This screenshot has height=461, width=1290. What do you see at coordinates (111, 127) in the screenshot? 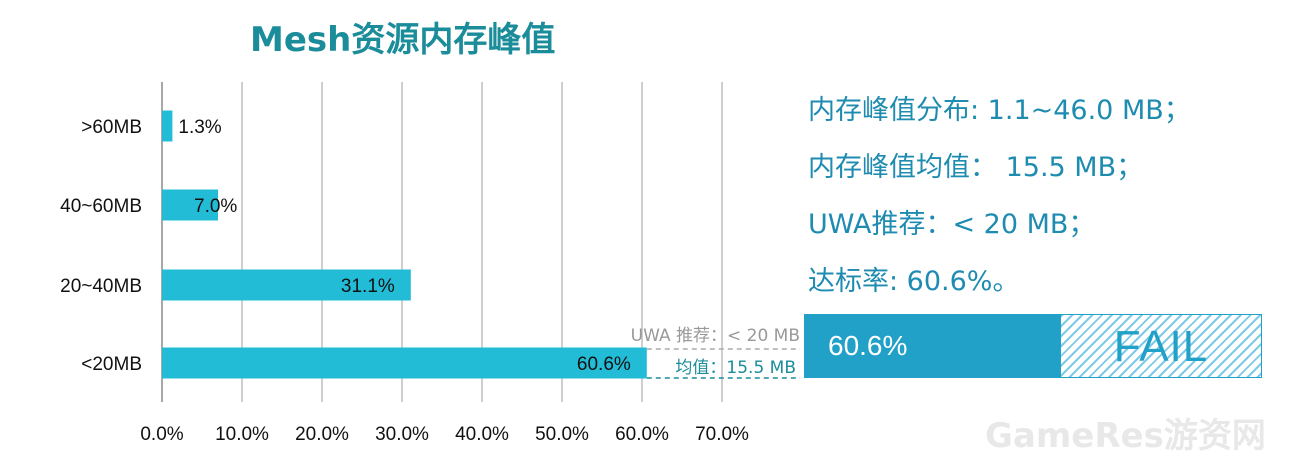
I see `category-label: >60MB` at bounding box center [111, 127].